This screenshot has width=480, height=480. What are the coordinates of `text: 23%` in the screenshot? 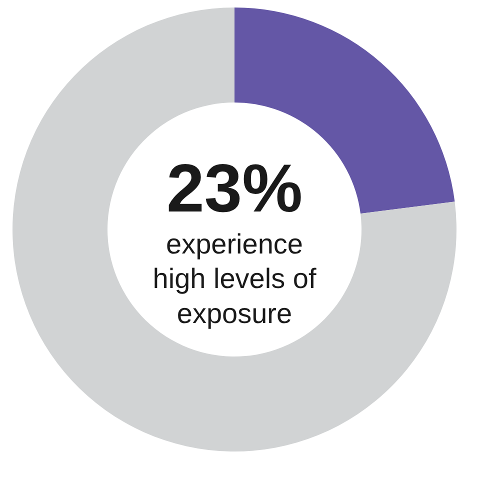 It's located at (234, 188).